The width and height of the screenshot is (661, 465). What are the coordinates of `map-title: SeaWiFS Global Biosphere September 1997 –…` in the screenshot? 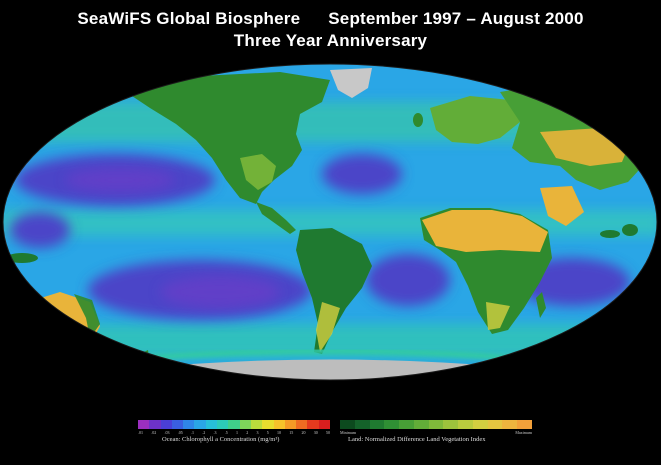 It's located at (330, 30).